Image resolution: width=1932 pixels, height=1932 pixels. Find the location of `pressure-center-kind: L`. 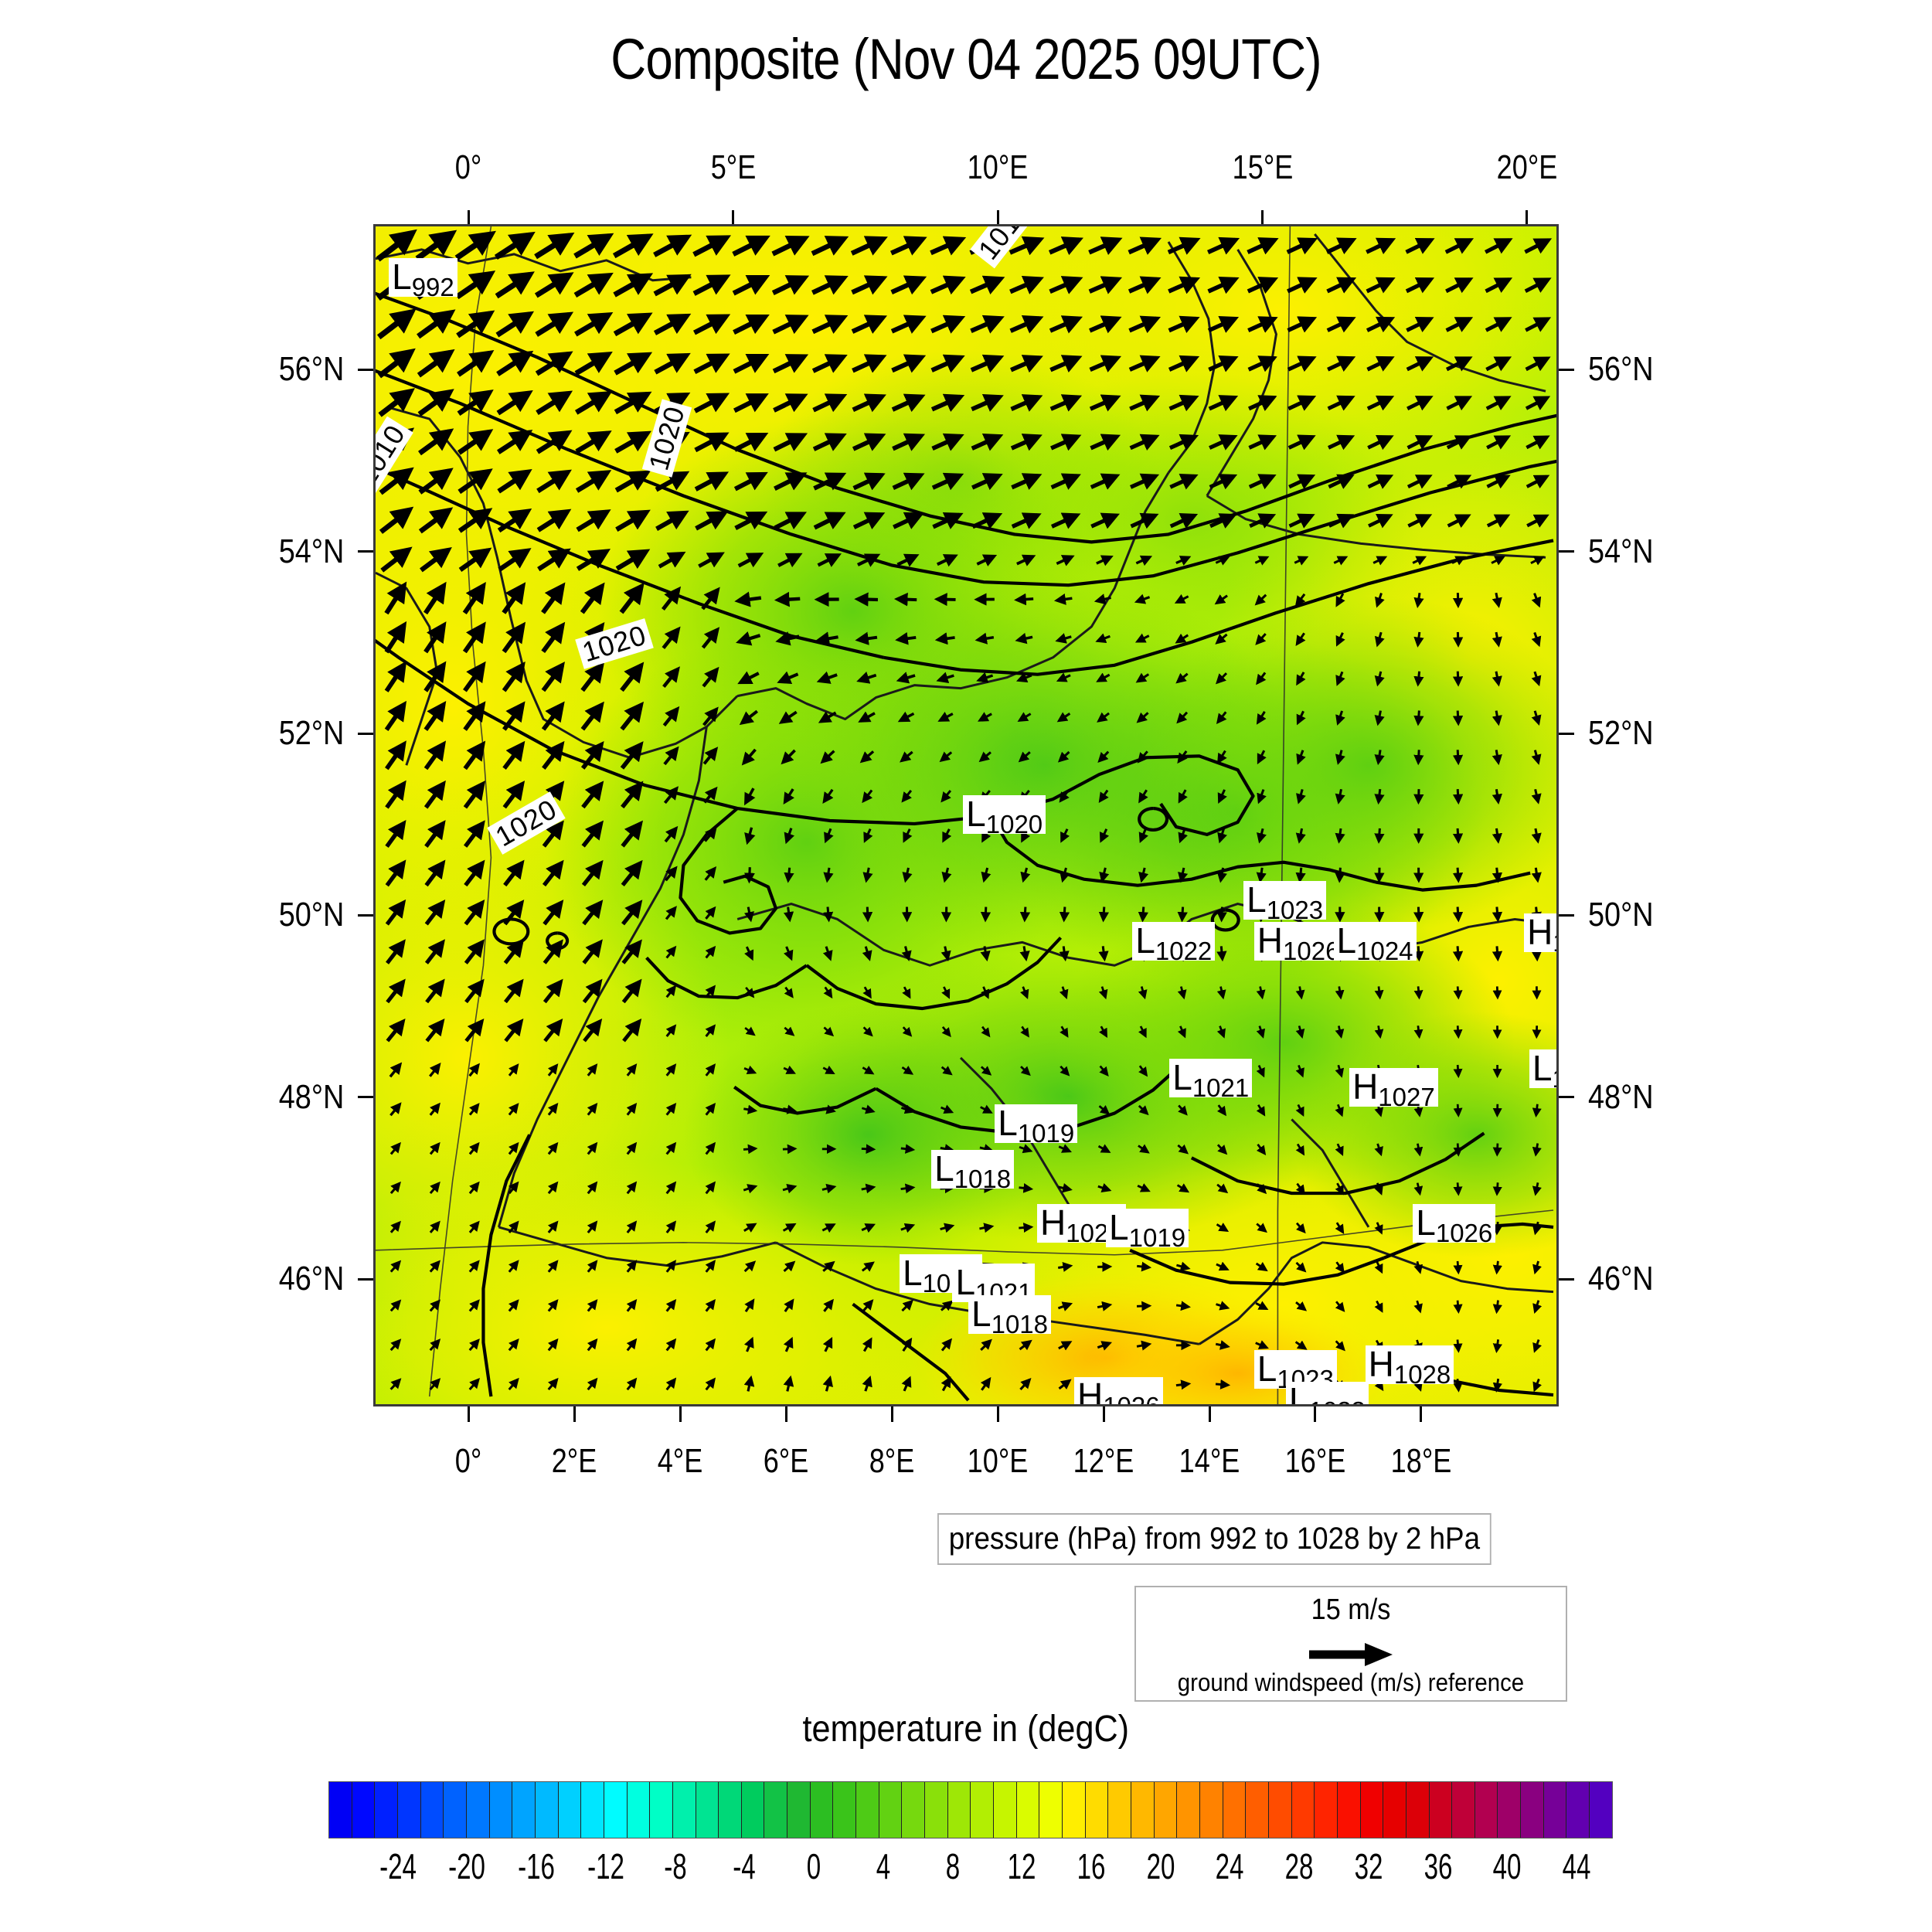

pressure-center-kind: L is located at coordinates (965, 1282).